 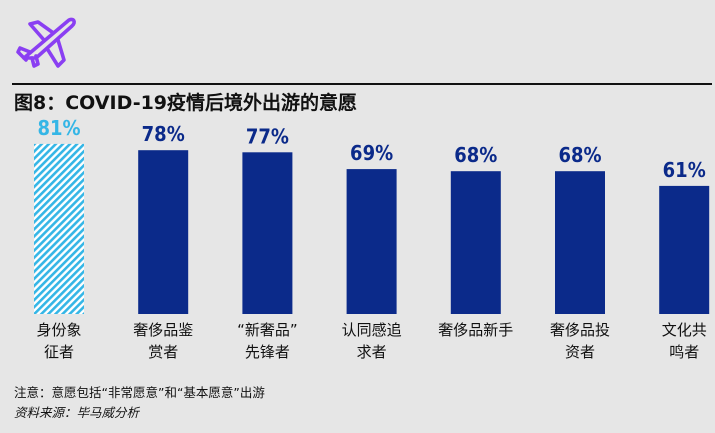 I want to click on category-label-2-line-1: 奢侈品鉴, so click(x=163, y=330).